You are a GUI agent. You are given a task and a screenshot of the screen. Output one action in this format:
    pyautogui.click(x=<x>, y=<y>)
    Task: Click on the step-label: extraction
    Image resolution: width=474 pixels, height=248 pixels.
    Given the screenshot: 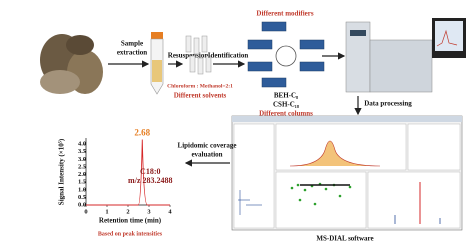 What is the action you would take?
    pyautogui.click(x=132, y=53)
    